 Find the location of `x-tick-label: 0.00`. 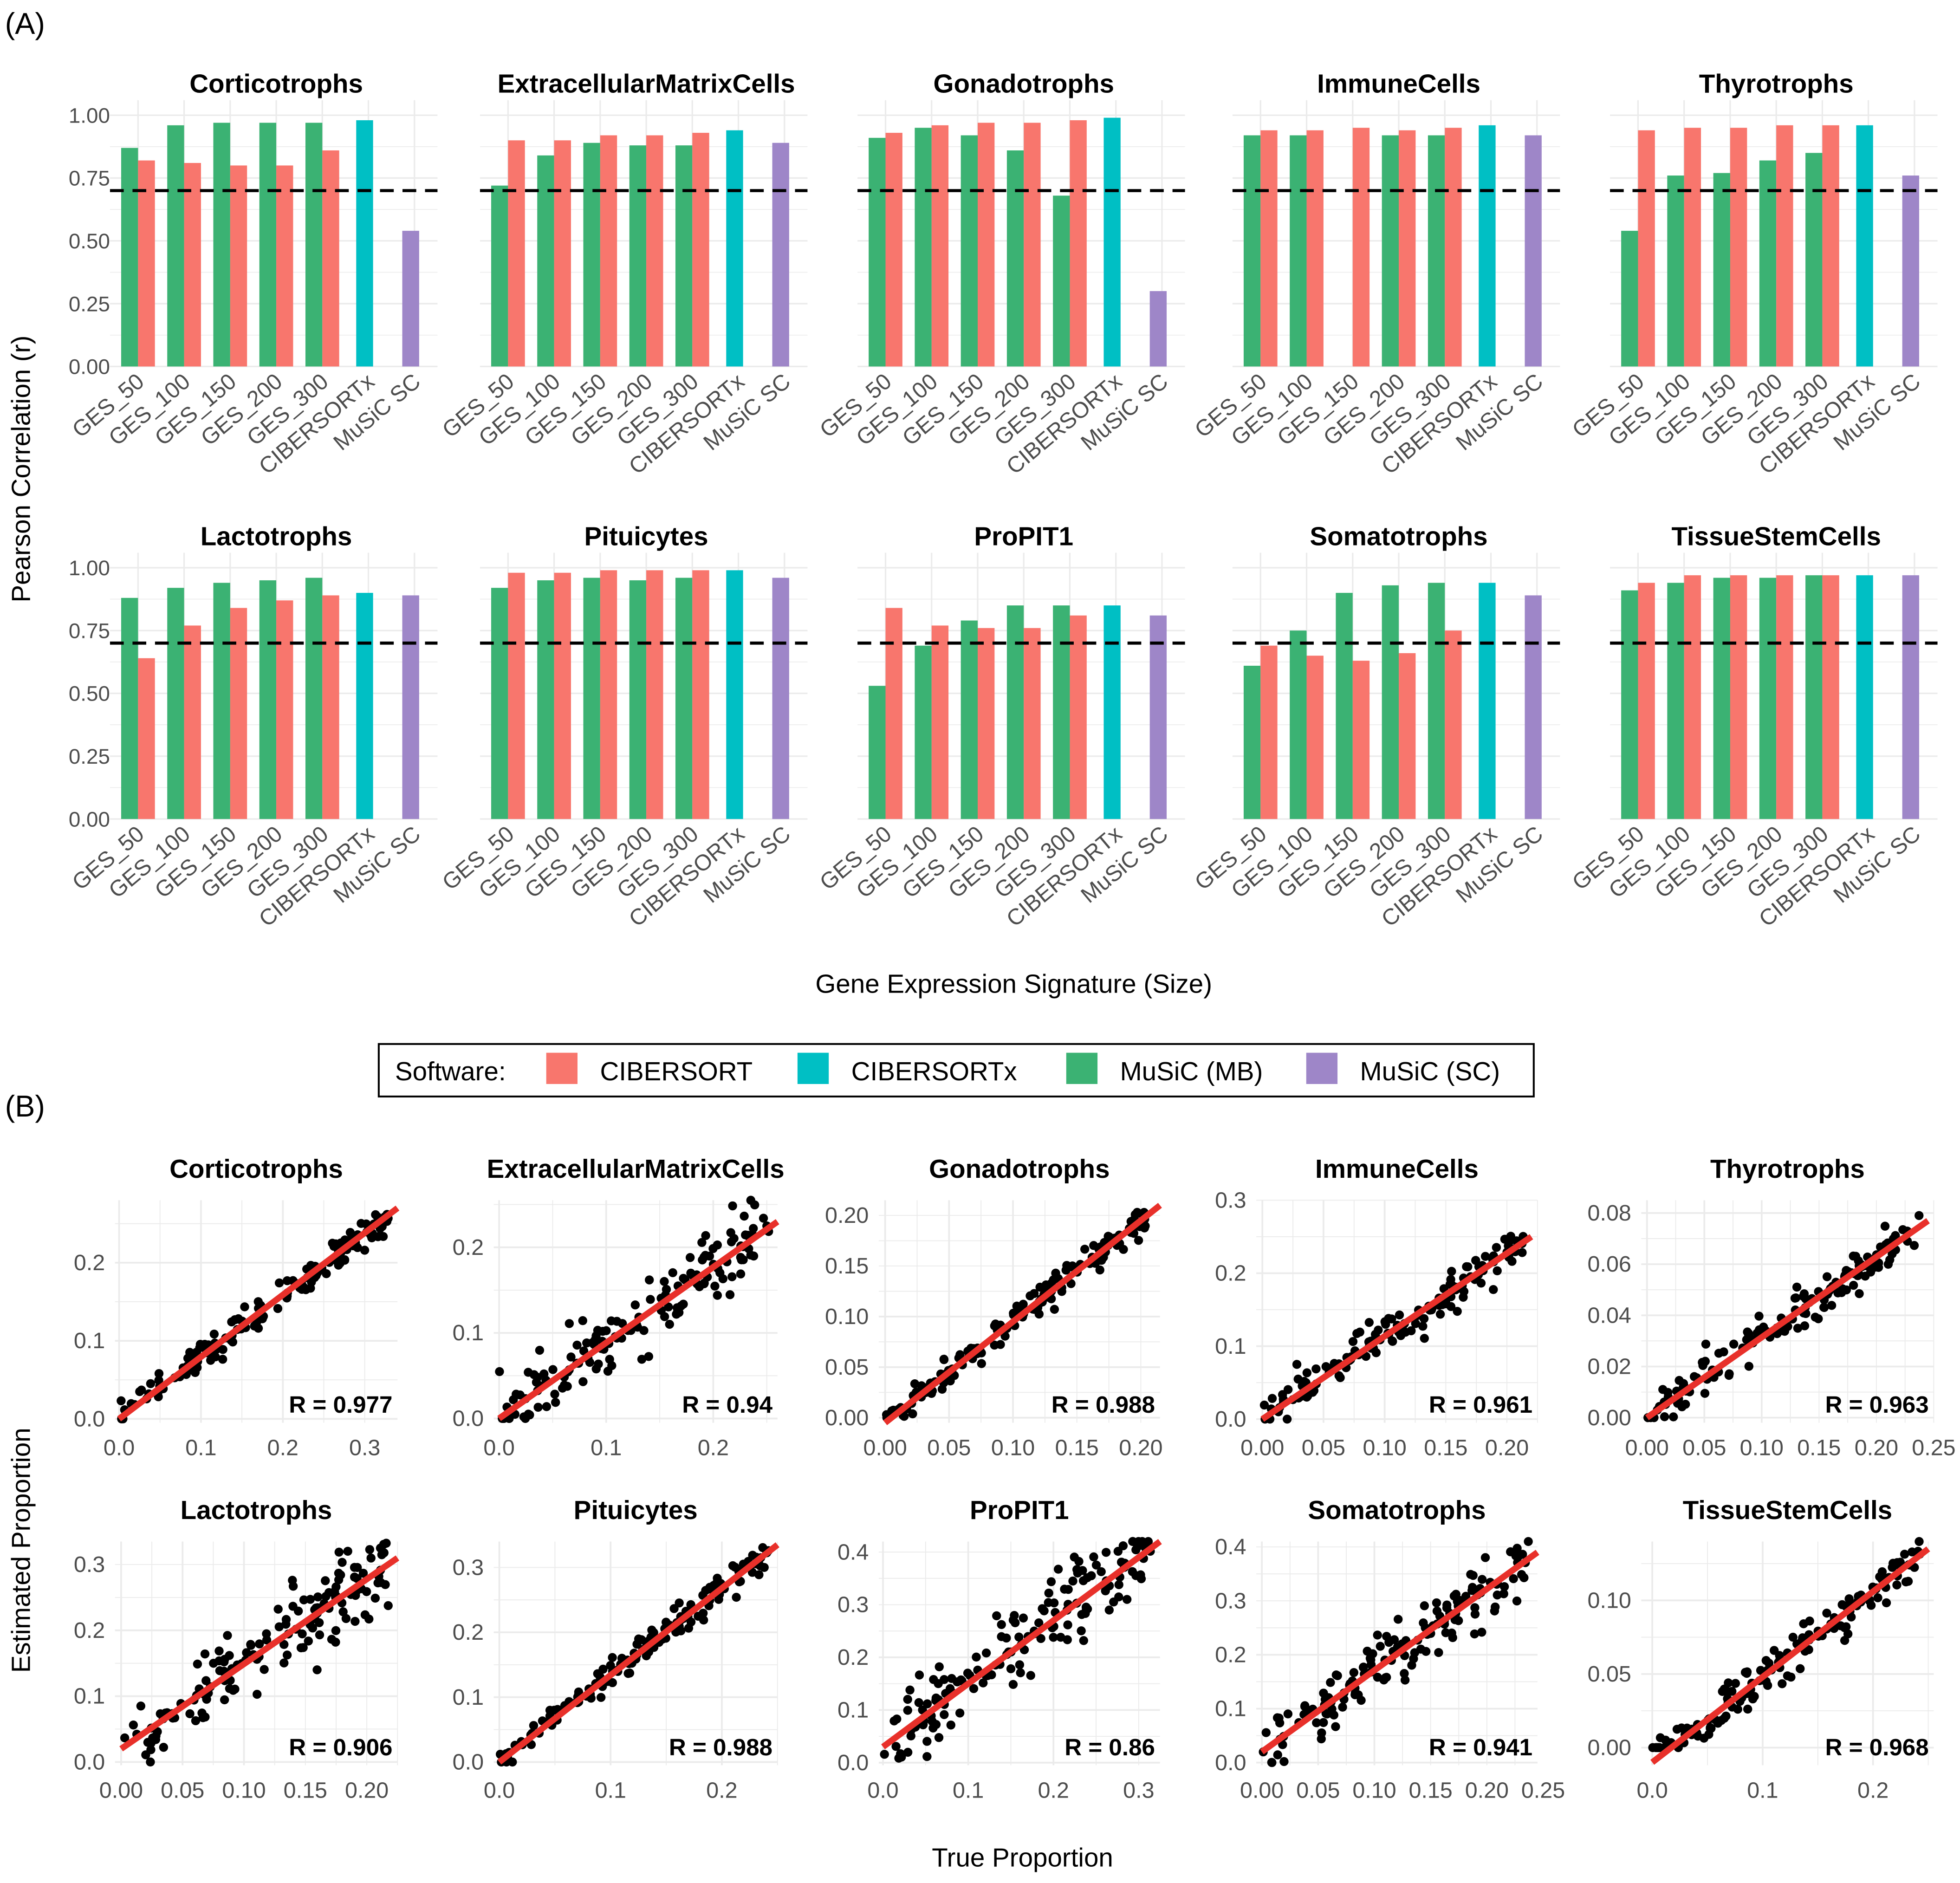

x-tick-label: 0.00 is located at coordinates (1262, 1448).